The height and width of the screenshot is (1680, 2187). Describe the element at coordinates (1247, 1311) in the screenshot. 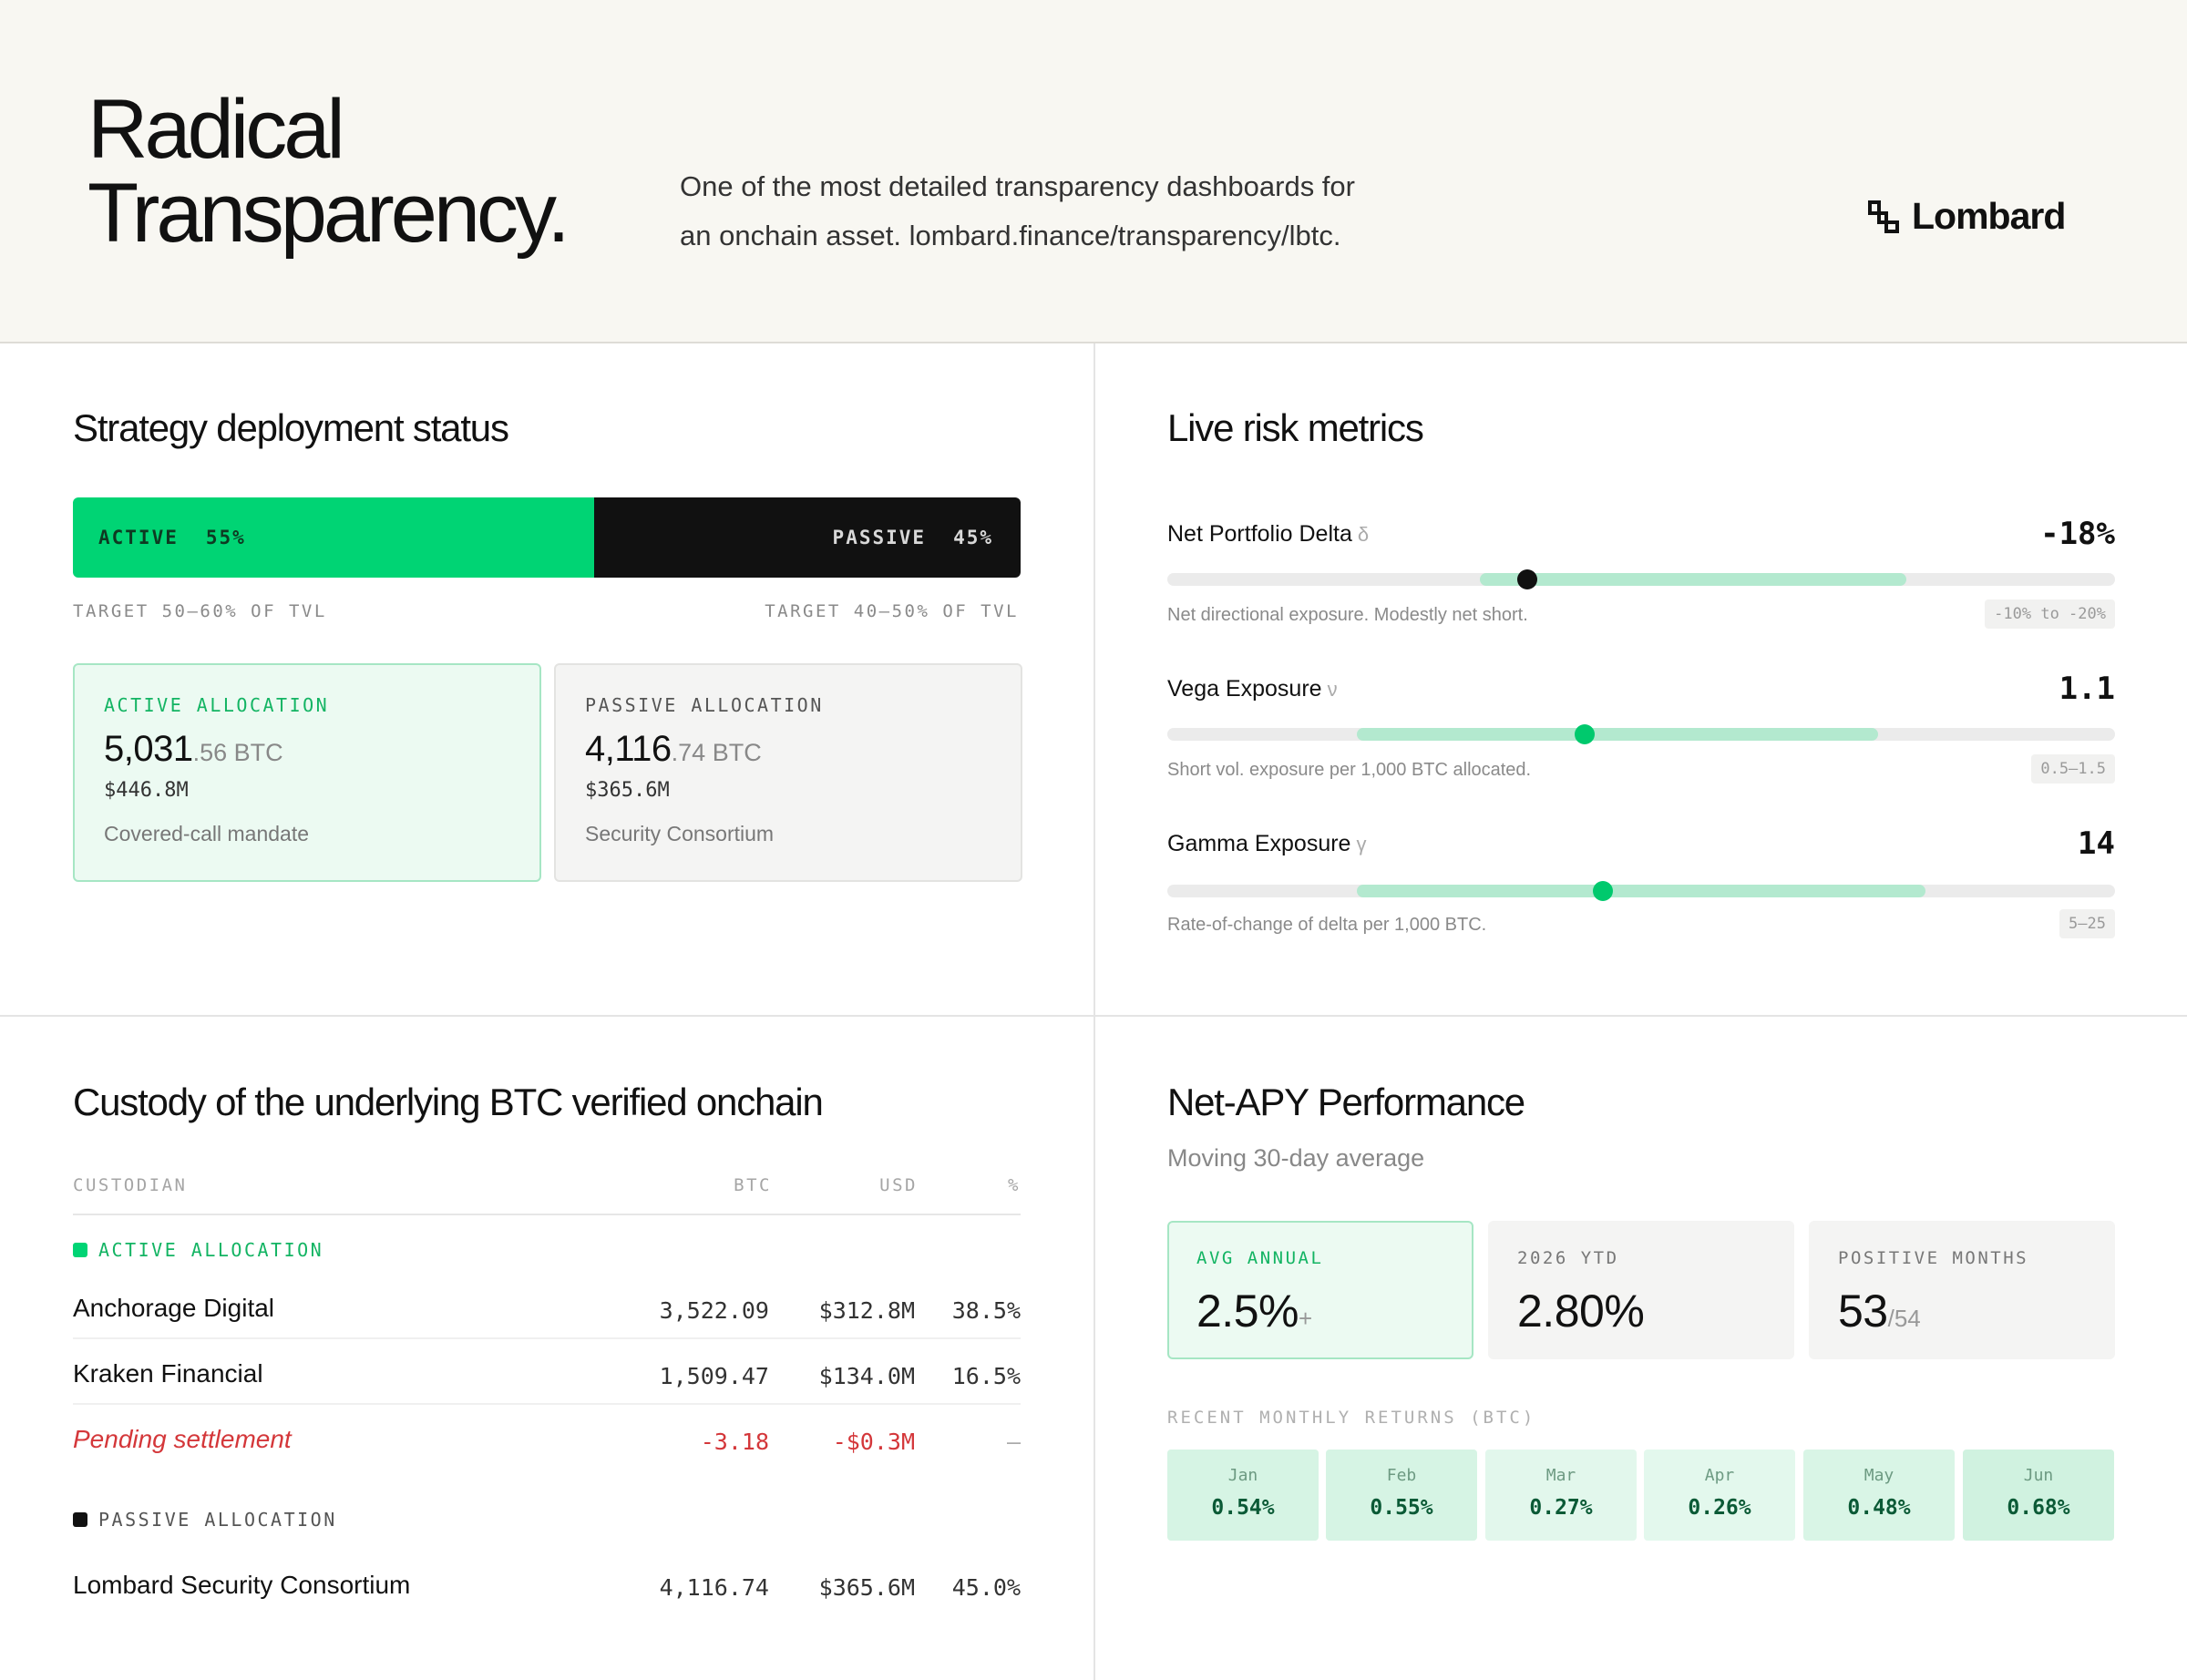

I see `stat-value-main: 2.5%` at that location.